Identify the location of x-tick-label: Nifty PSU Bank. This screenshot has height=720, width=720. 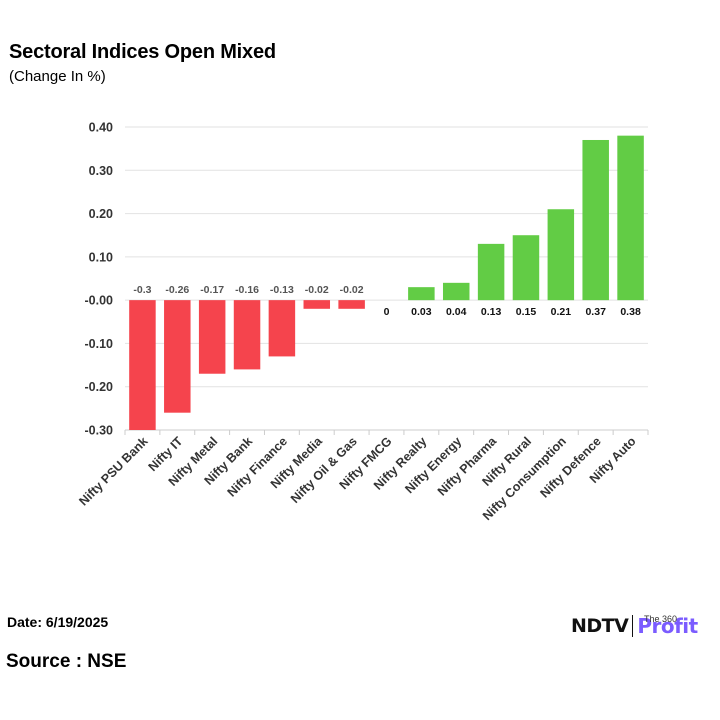
(113, 471).